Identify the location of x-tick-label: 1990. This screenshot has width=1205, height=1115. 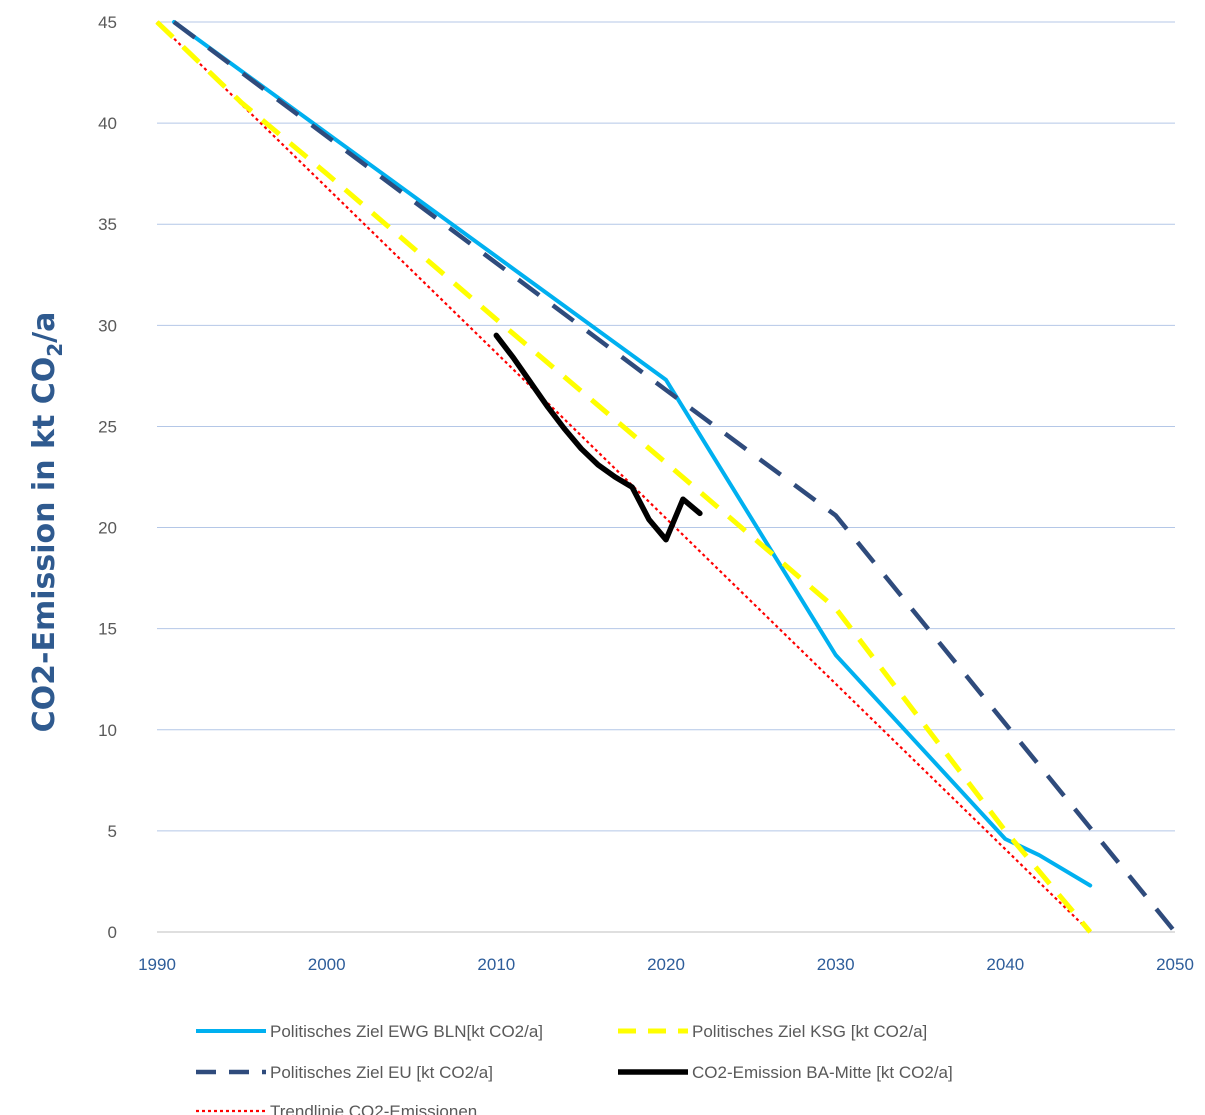
(157, 964).